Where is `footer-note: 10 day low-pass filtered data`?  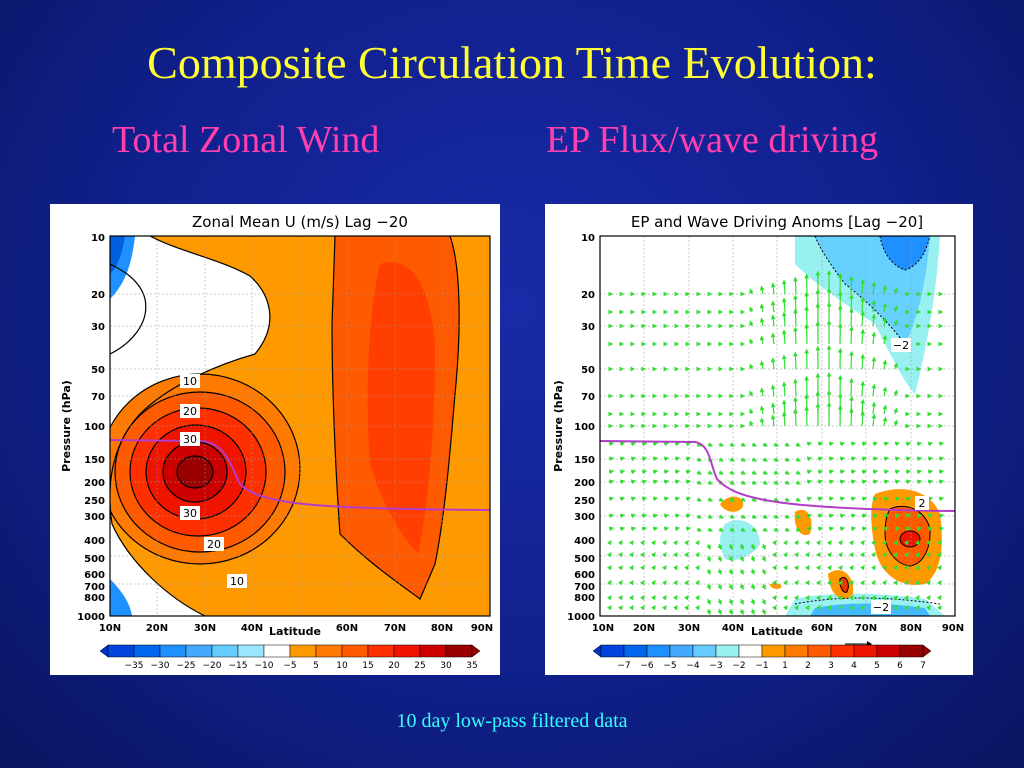 footer-note: 10 day low-pass filtered data is located at coordinates (512, 721).